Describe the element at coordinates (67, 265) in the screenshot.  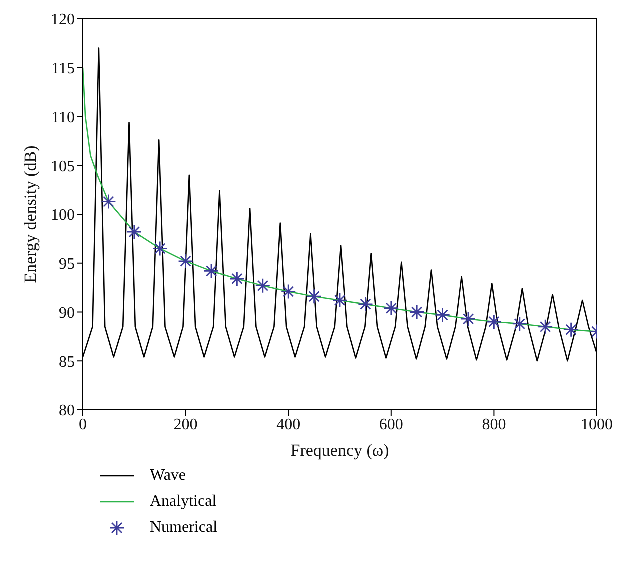
I see `y-tick-label: 95` at that location.